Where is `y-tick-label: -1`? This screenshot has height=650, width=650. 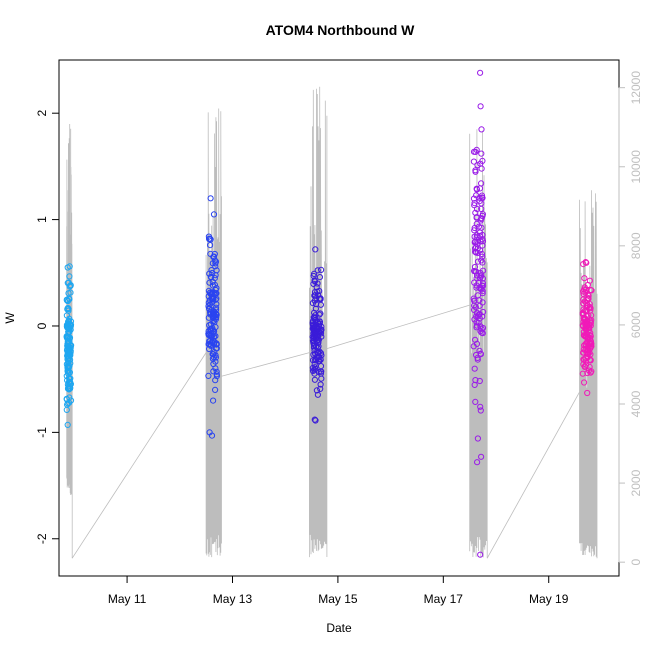
y-tick-label: -1 is located at coordinates (42, 432).